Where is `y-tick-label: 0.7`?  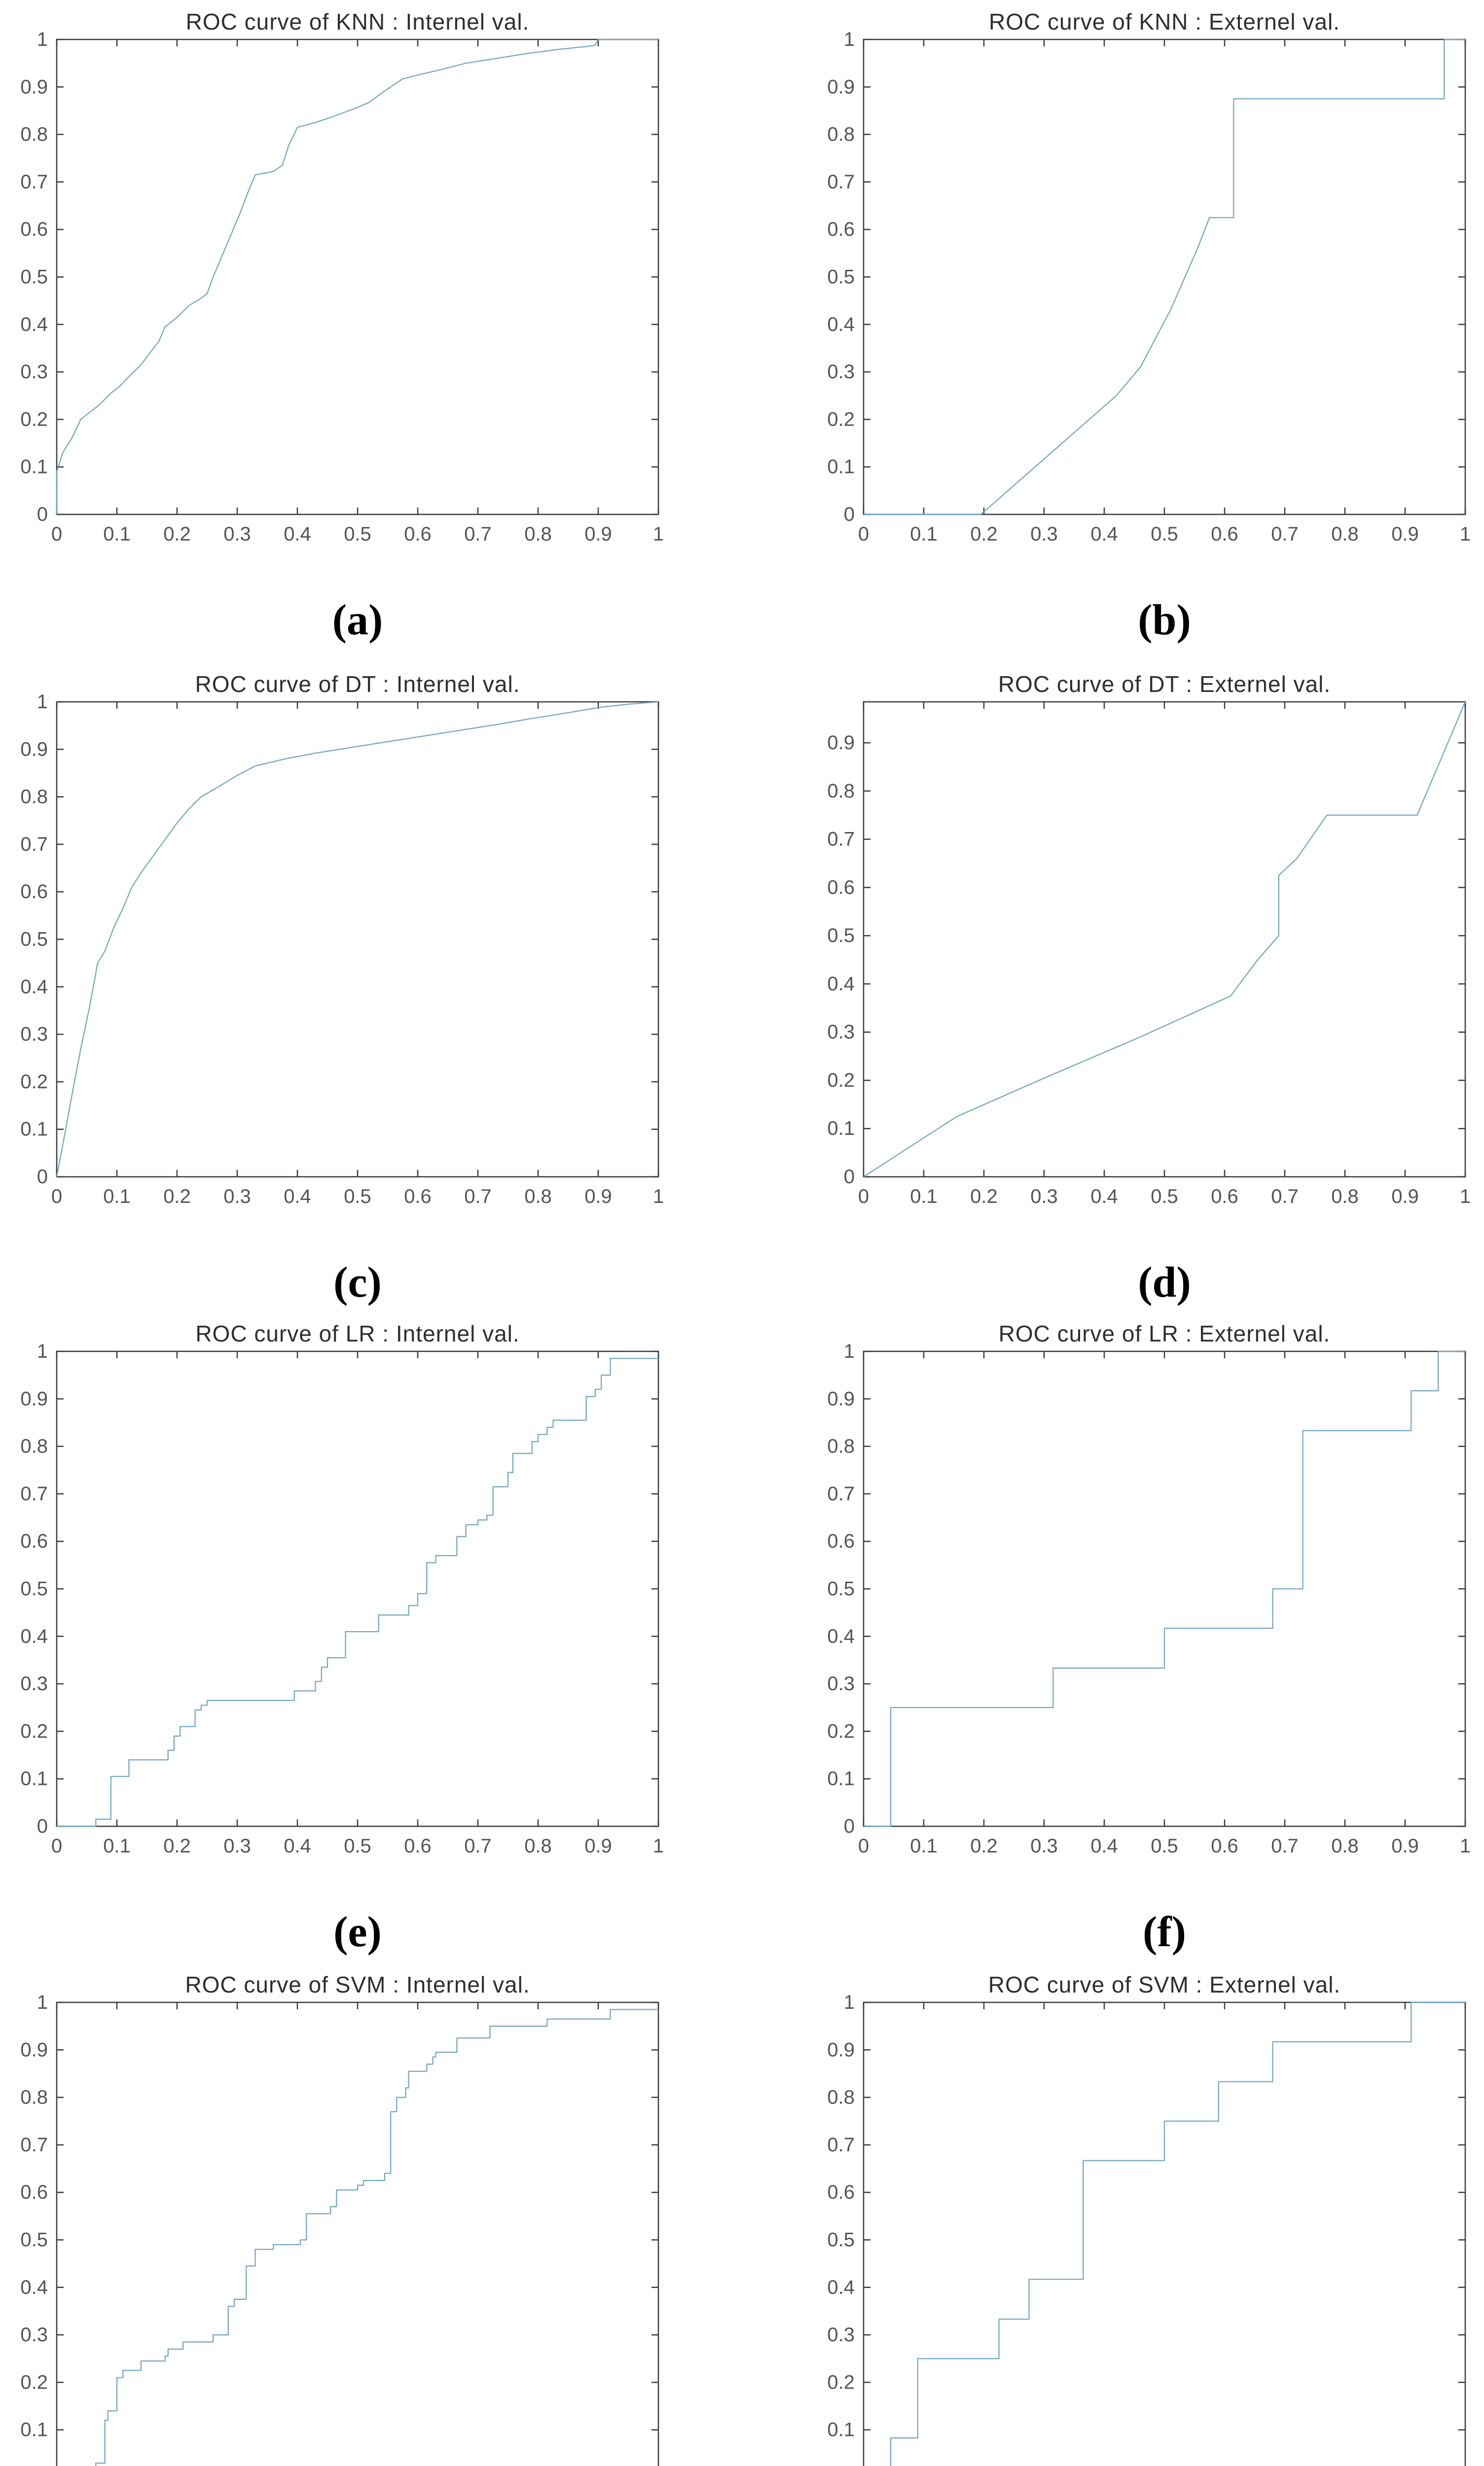 y-tick-label: 0.7 is located at coordinates (841, 1494).